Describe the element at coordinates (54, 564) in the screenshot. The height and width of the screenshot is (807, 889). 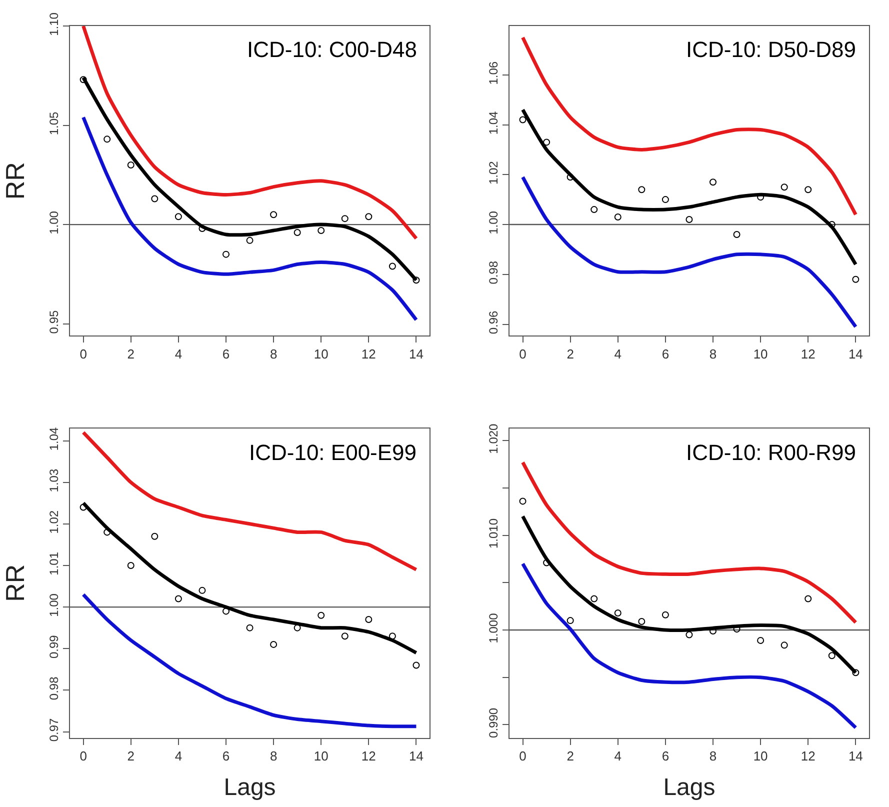
I see `y-tick-label: 1.01` at that location.